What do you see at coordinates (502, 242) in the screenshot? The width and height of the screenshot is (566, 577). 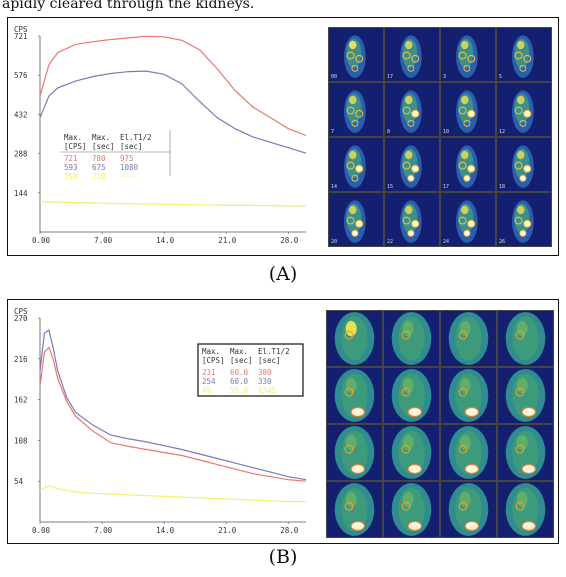 I see `frame-time-label: 26` at bounding box center [502, 242].